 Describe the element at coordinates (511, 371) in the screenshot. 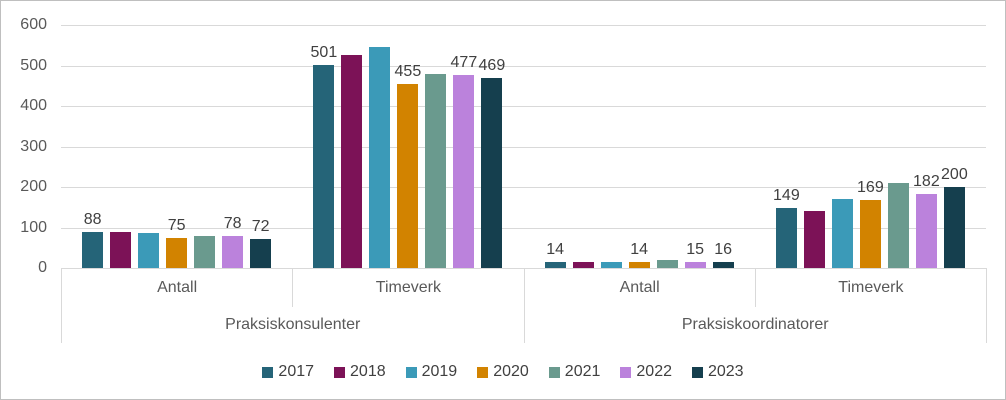

I see `legend-label: 2020` at that location.